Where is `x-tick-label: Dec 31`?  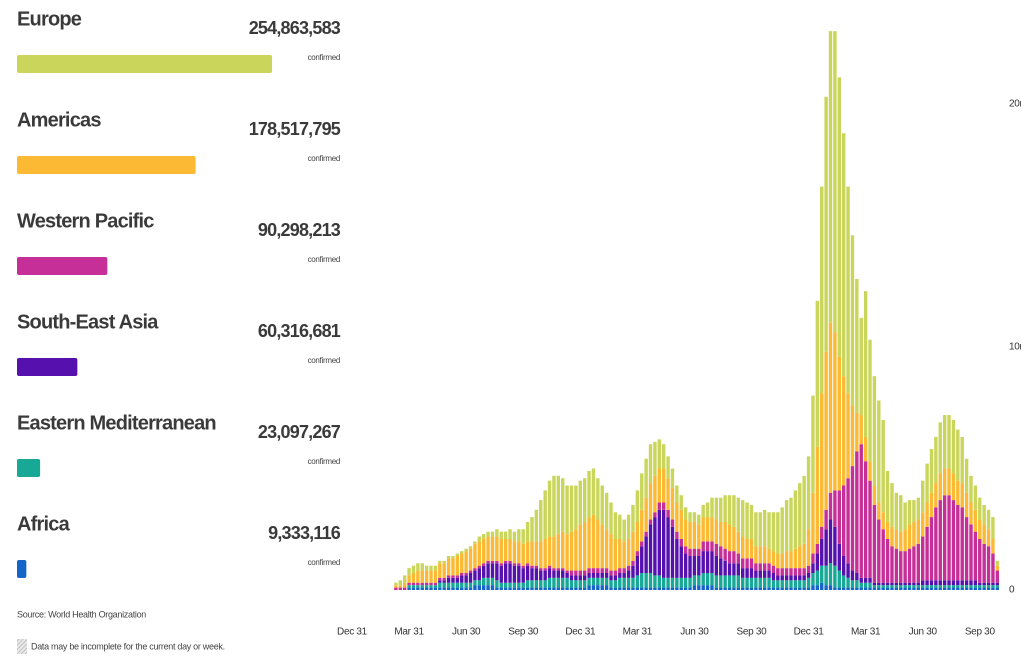 x-tick-label: Dec 31 is located at coordinates (352, 632).